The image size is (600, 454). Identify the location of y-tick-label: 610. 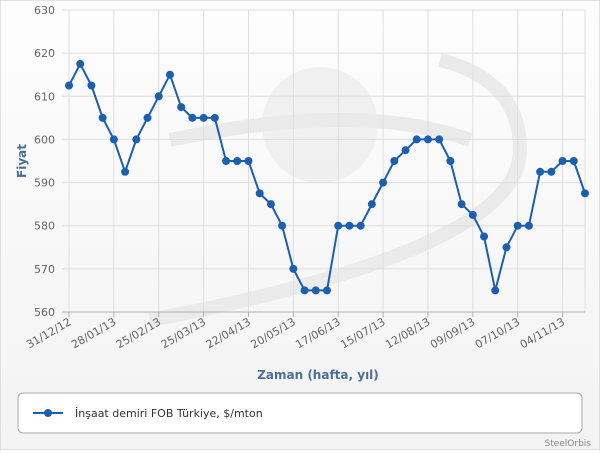
(44, 96).